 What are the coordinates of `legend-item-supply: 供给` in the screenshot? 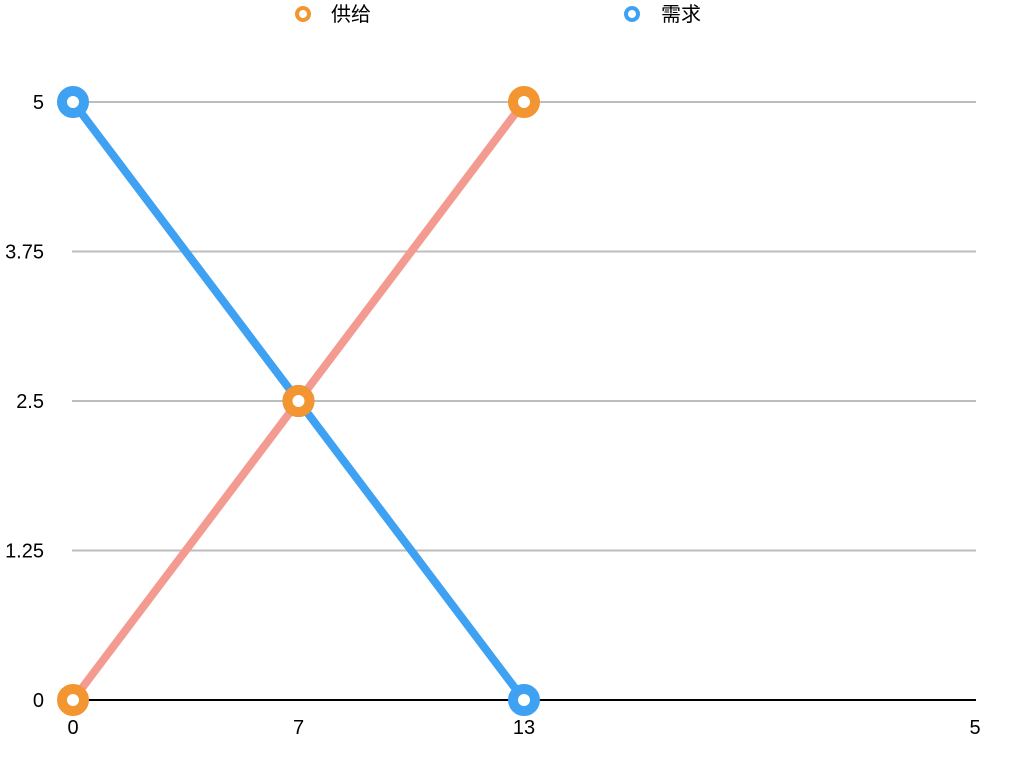 It's located at (333, 14).